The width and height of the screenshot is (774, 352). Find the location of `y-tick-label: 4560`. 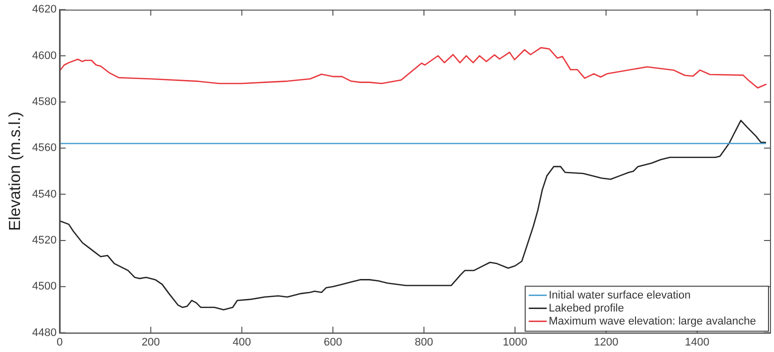

y-tick-label: 4560 is located at coordinates (44, 148).